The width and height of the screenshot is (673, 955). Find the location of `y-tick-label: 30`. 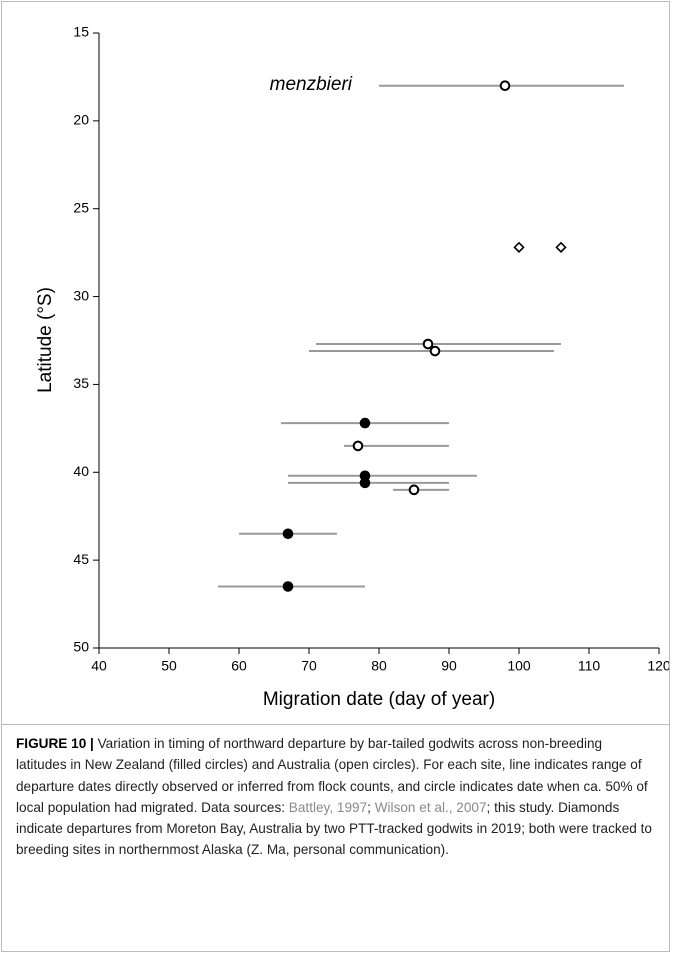

y-tick-label: 30 is located at coordinates (81, 295).